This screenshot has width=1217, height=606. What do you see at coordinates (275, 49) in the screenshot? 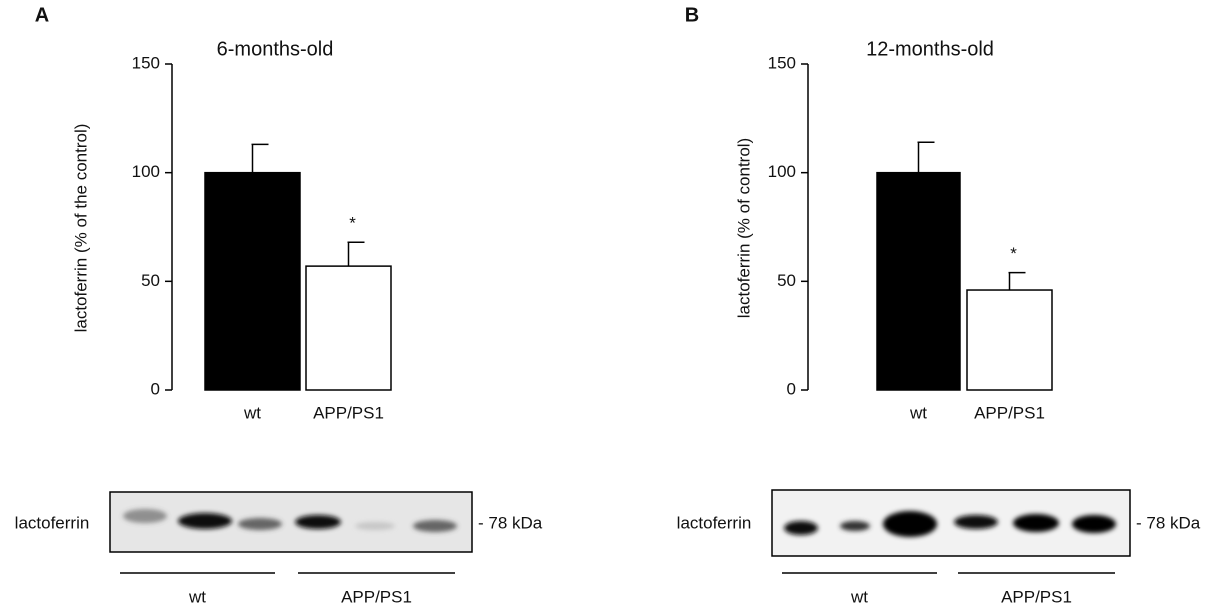
I see `chart-title: 6-months-old` at bounding box center [275, 49].